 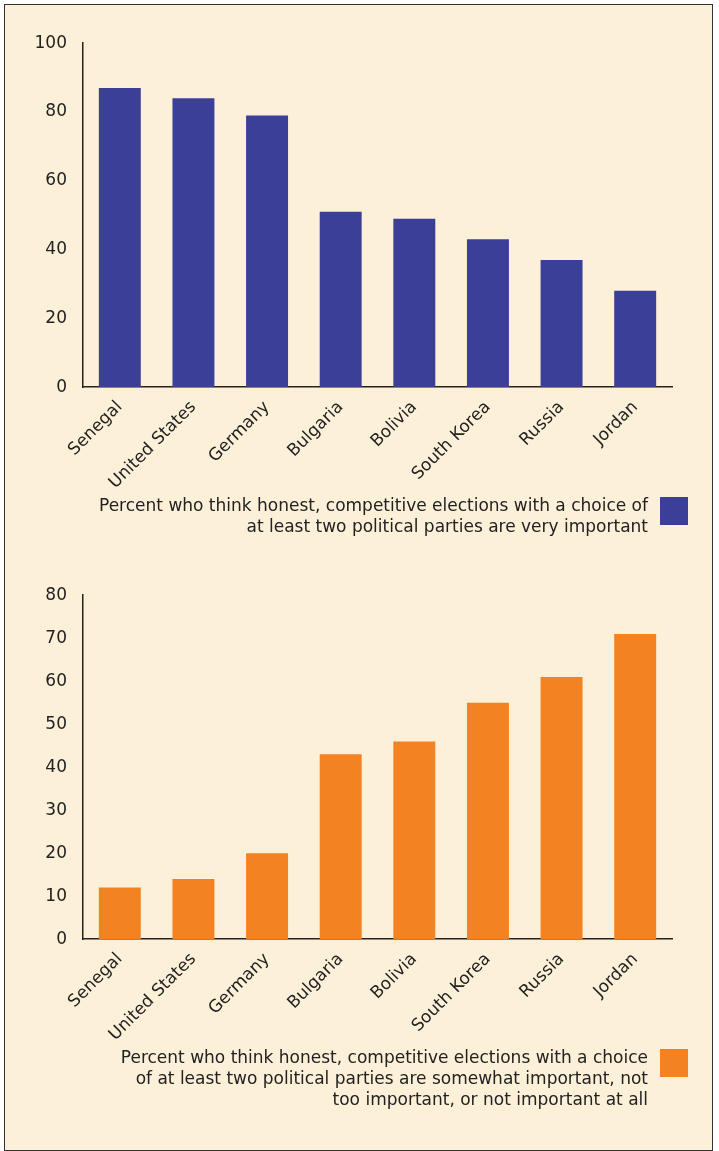 What do you see at coordinates (373, 516) in the screenshot?
I see `legend-label: Percent who think honest, competitive elections with a choice of at least two political parties are very important` at bounding box center [373, 516].